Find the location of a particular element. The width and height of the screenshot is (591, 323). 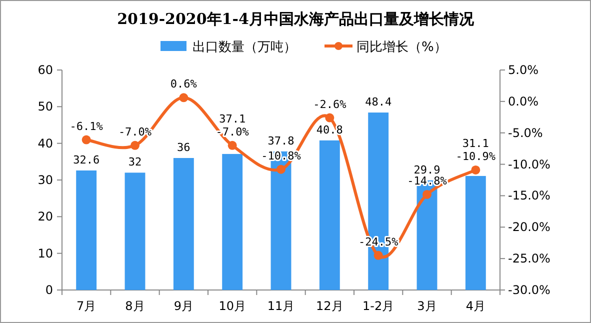

x-tick-label: 1-2月 is located at coordinates (378, 306).